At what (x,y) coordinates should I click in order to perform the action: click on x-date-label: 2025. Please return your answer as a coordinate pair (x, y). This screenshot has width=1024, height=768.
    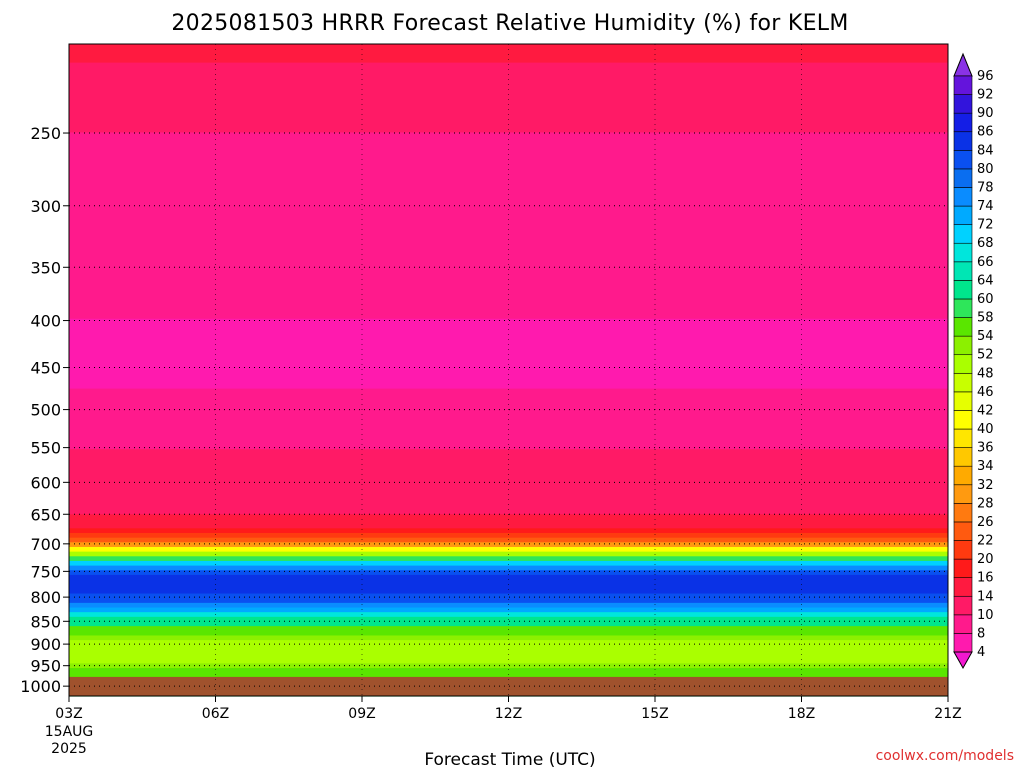
    Looking at the image, I should click on (69, 749).